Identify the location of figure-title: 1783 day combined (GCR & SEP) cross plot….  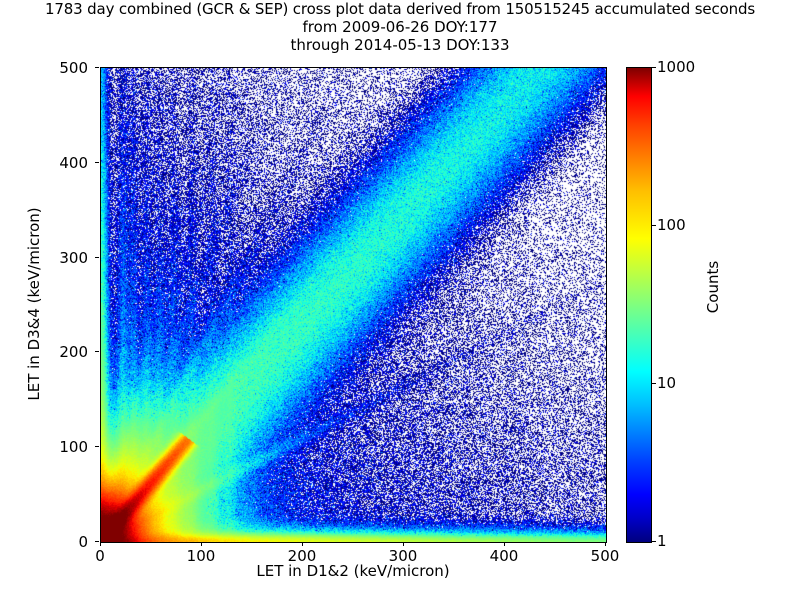
(400, 27).